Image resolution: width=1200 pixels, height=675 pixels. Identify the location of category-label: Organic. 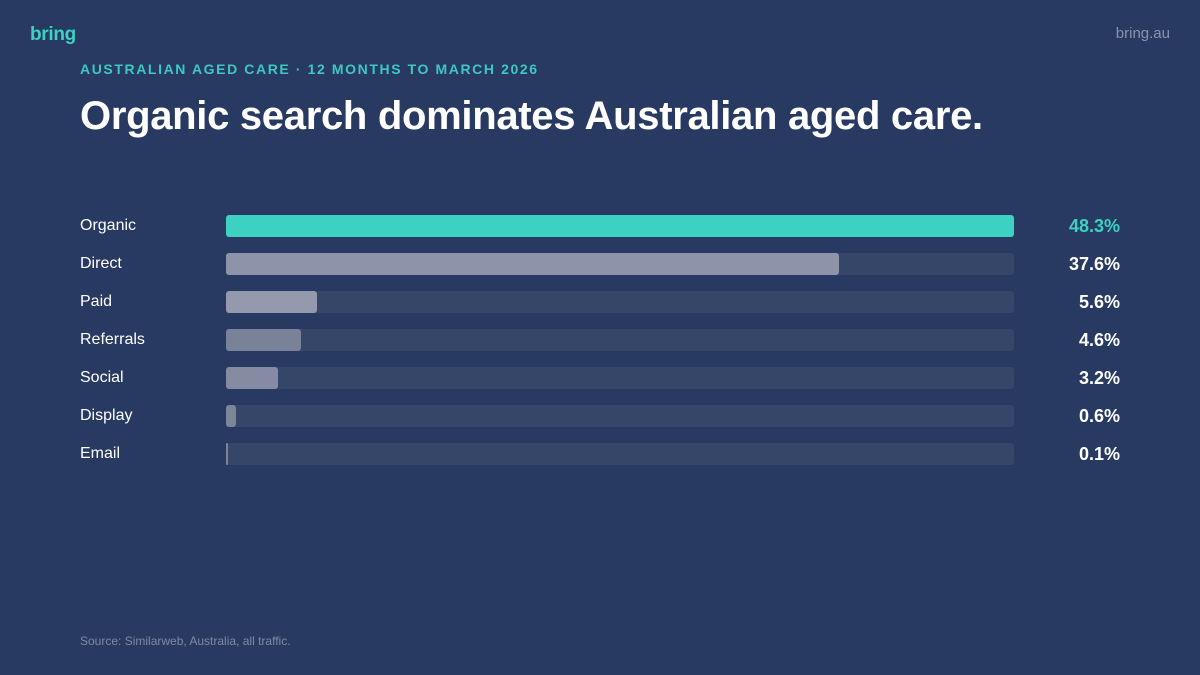
(108, 225).